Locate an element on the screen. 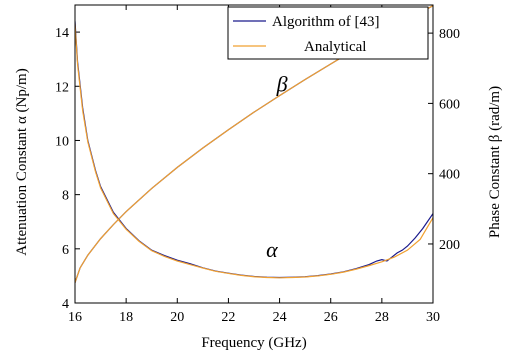 The image size is (511, 360). x-tick-label: 24 is located at coordinates (280, 317).